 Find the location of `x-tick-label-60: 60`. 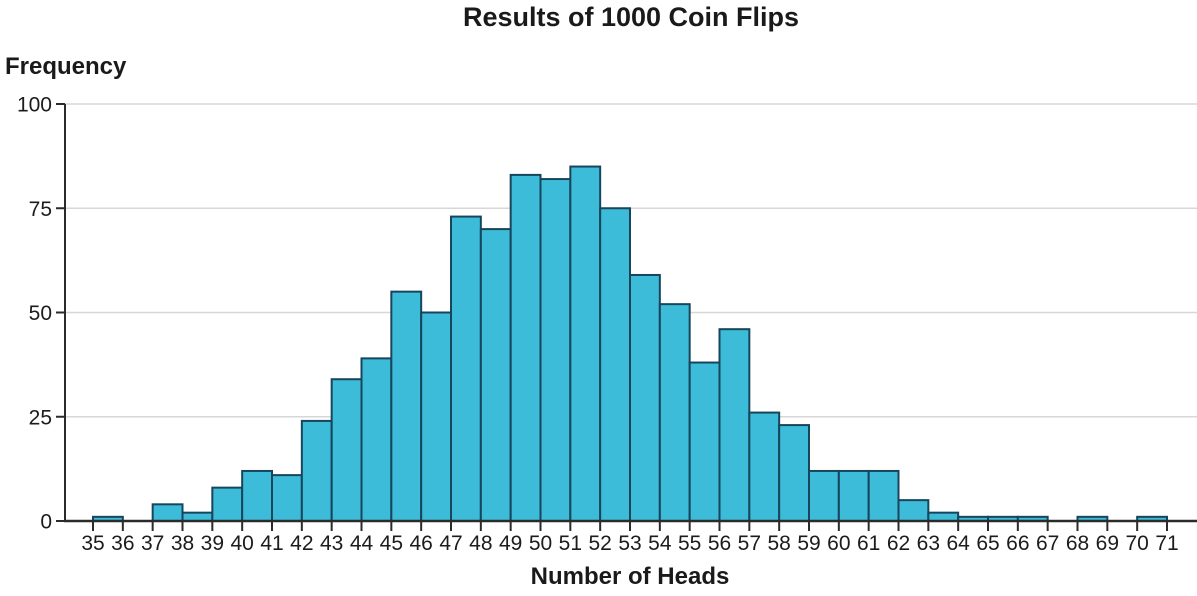

x-tick-label-60: 60 is located at coordinates (838, 543).